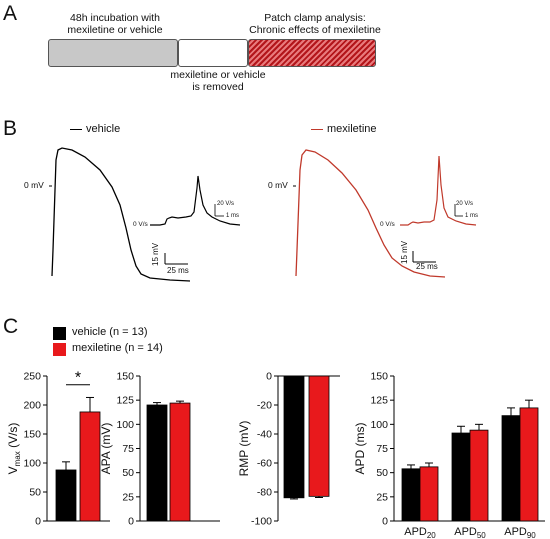 The width and height of the screenshot is (550, 539). I want to click on vehicle-inset-scale-v-label: 20 V/s, so click(226, 204).